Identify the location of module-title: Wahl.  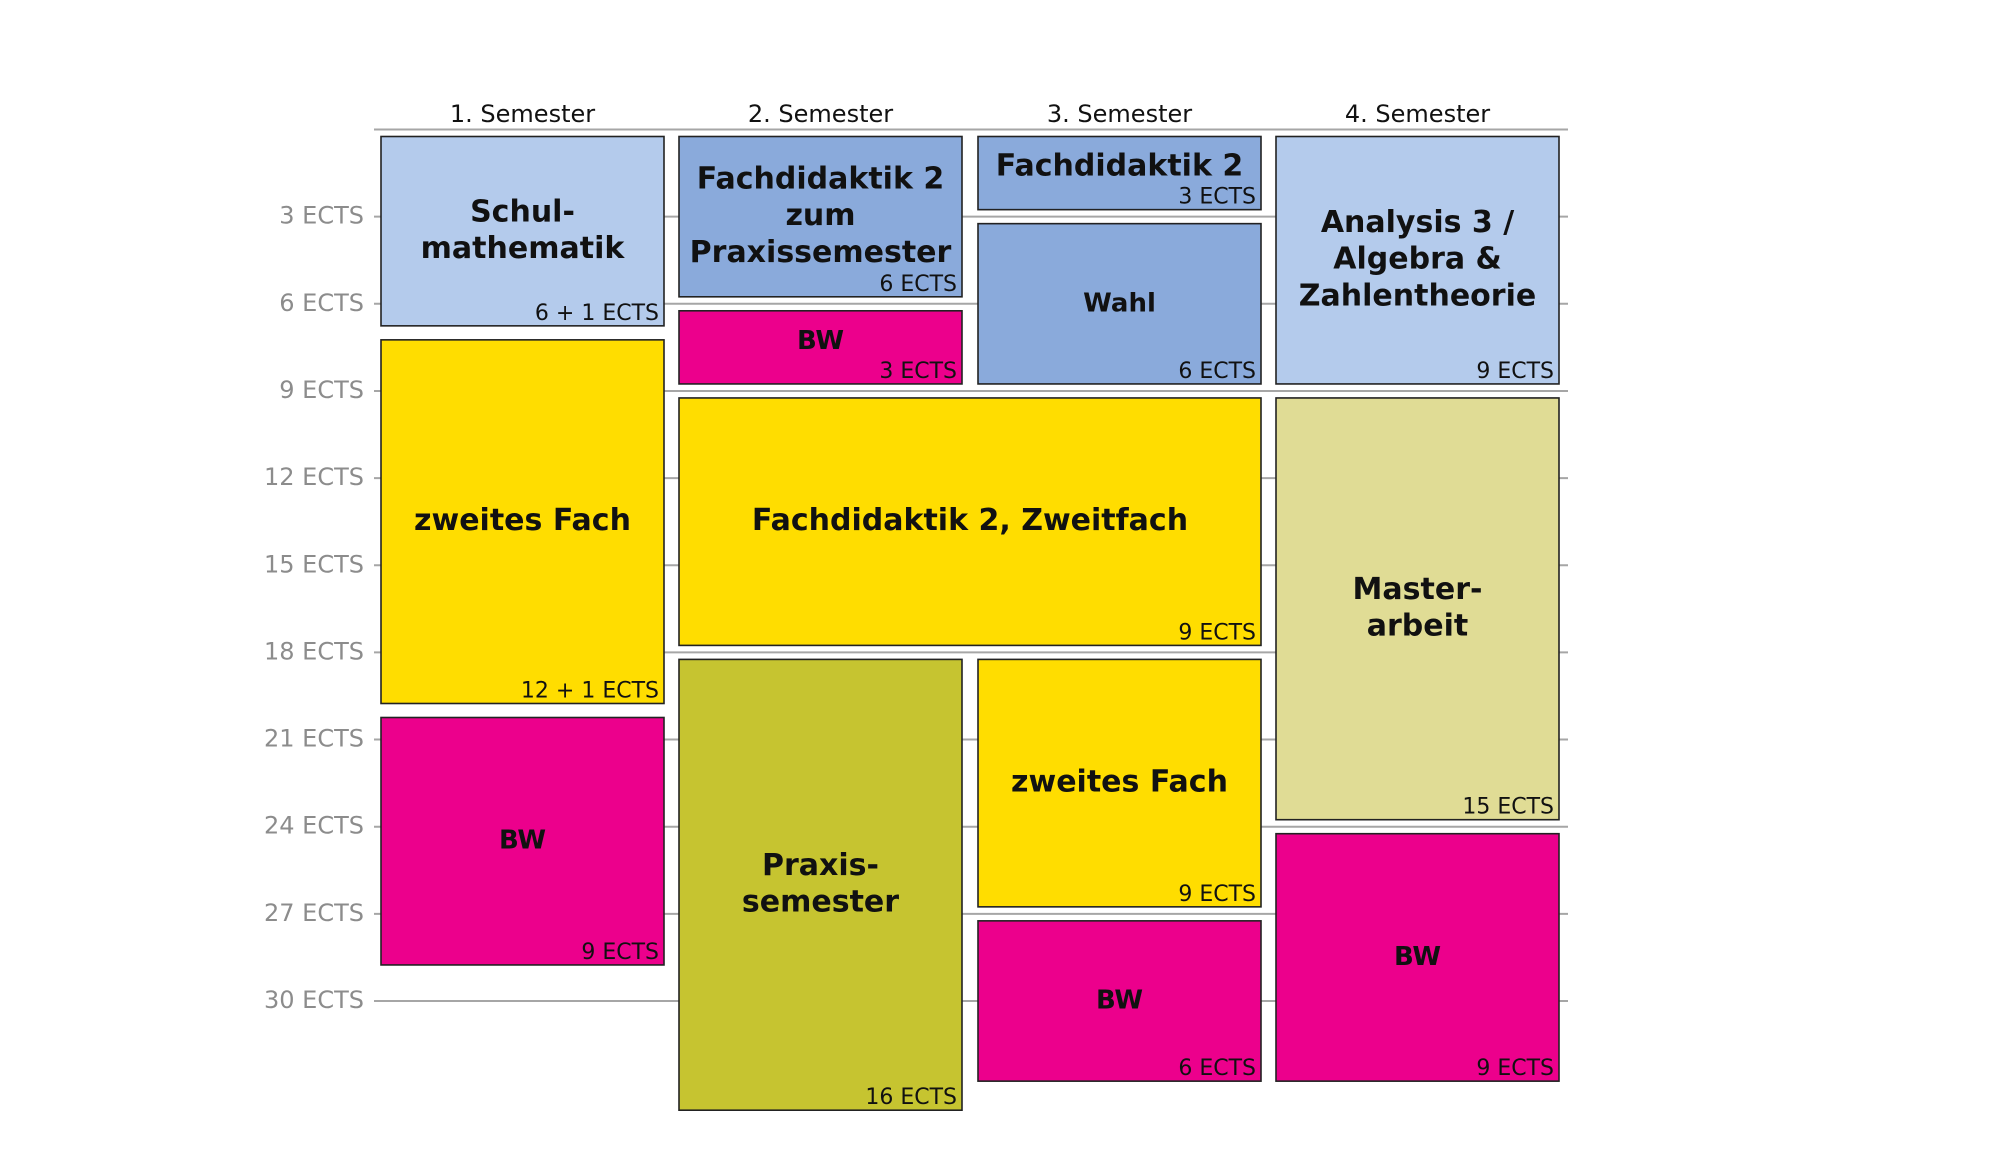
(1119, 303).